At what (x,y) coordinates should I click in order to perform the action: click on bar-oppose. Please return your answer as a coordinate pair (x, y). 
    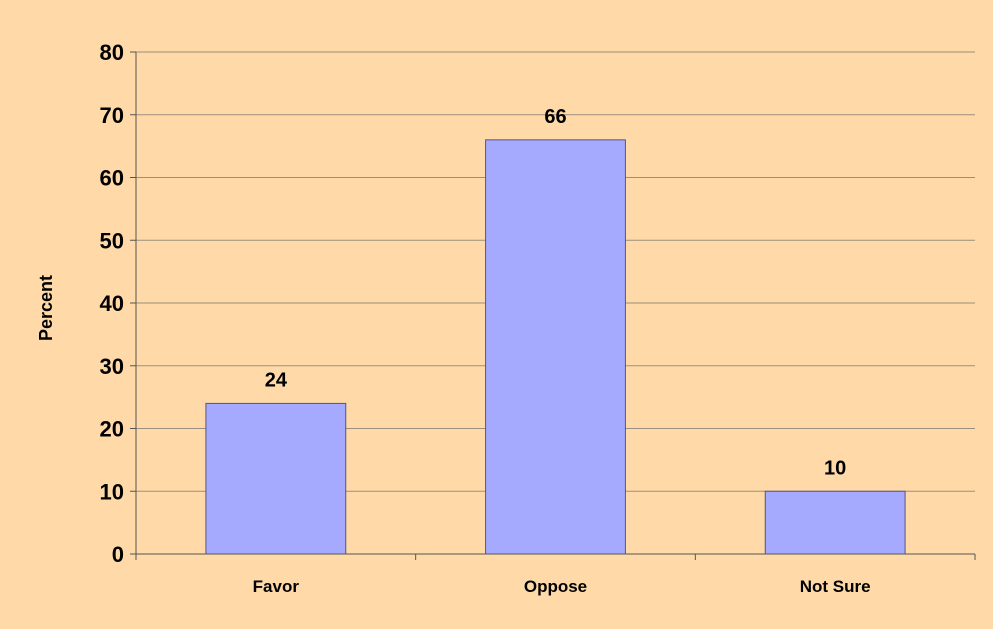
    Looking at the image, I should click on (555, 347).